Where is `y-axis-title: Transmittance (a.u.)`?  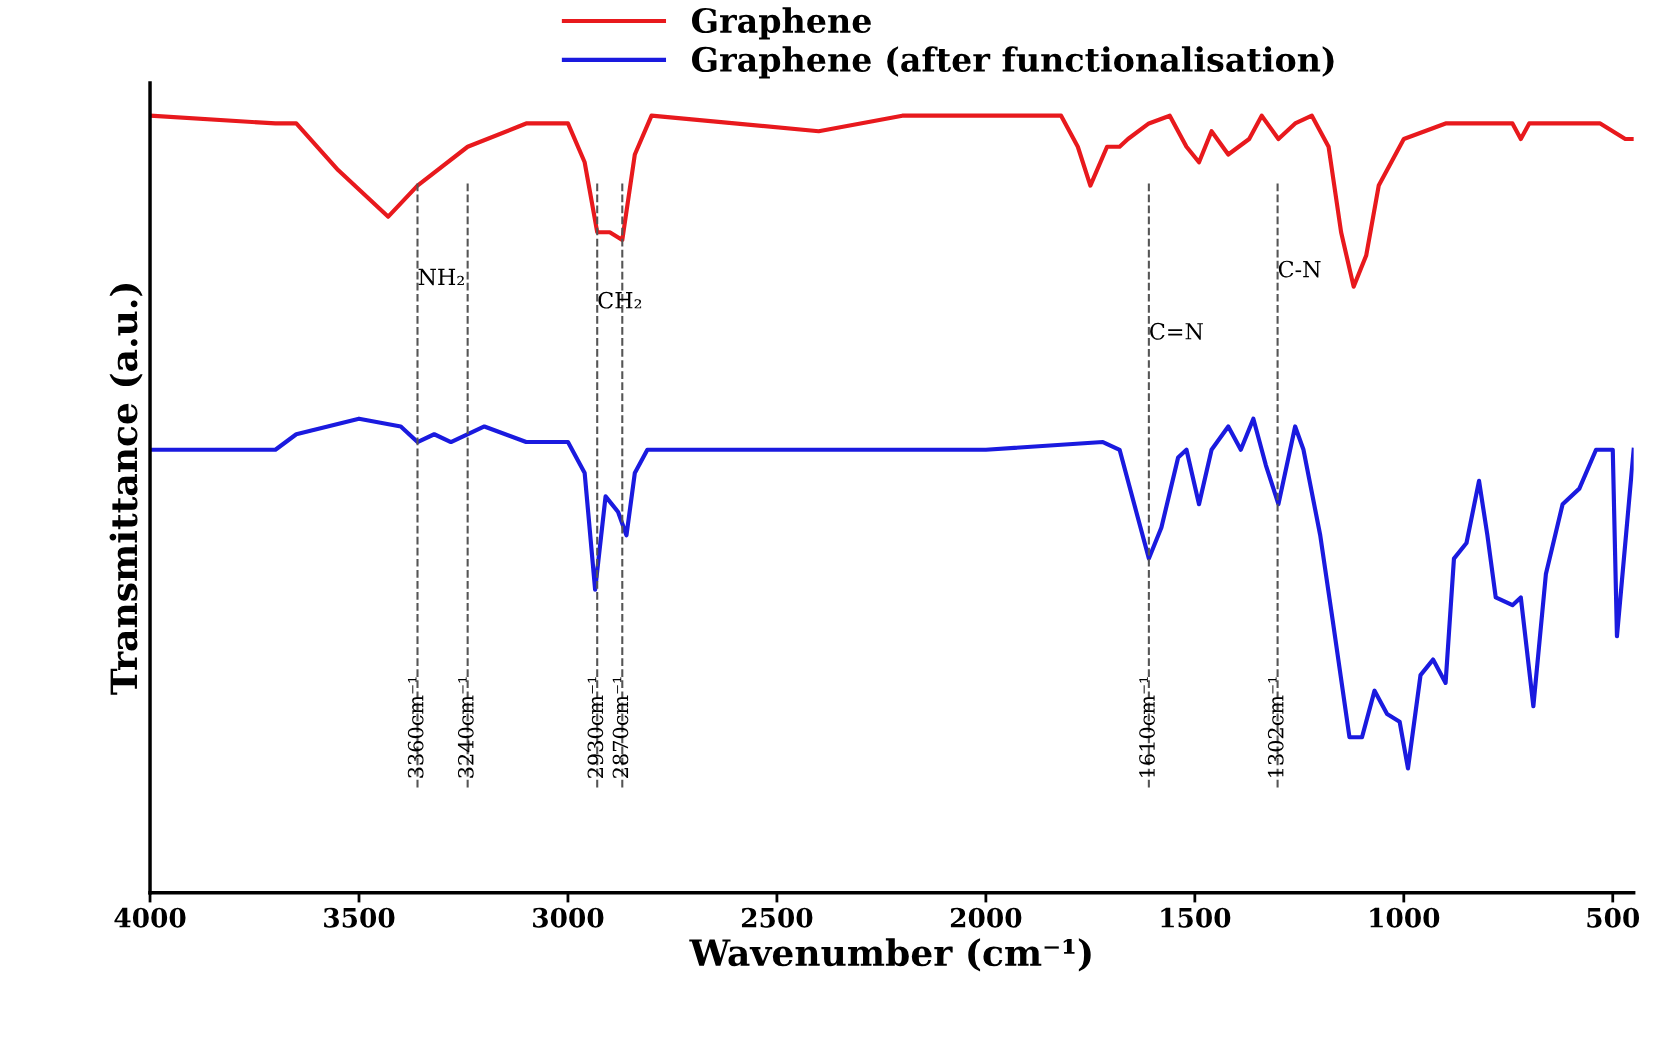
y-axis-title: Transmittance (a.u.) is located at coordinates (126, 489).